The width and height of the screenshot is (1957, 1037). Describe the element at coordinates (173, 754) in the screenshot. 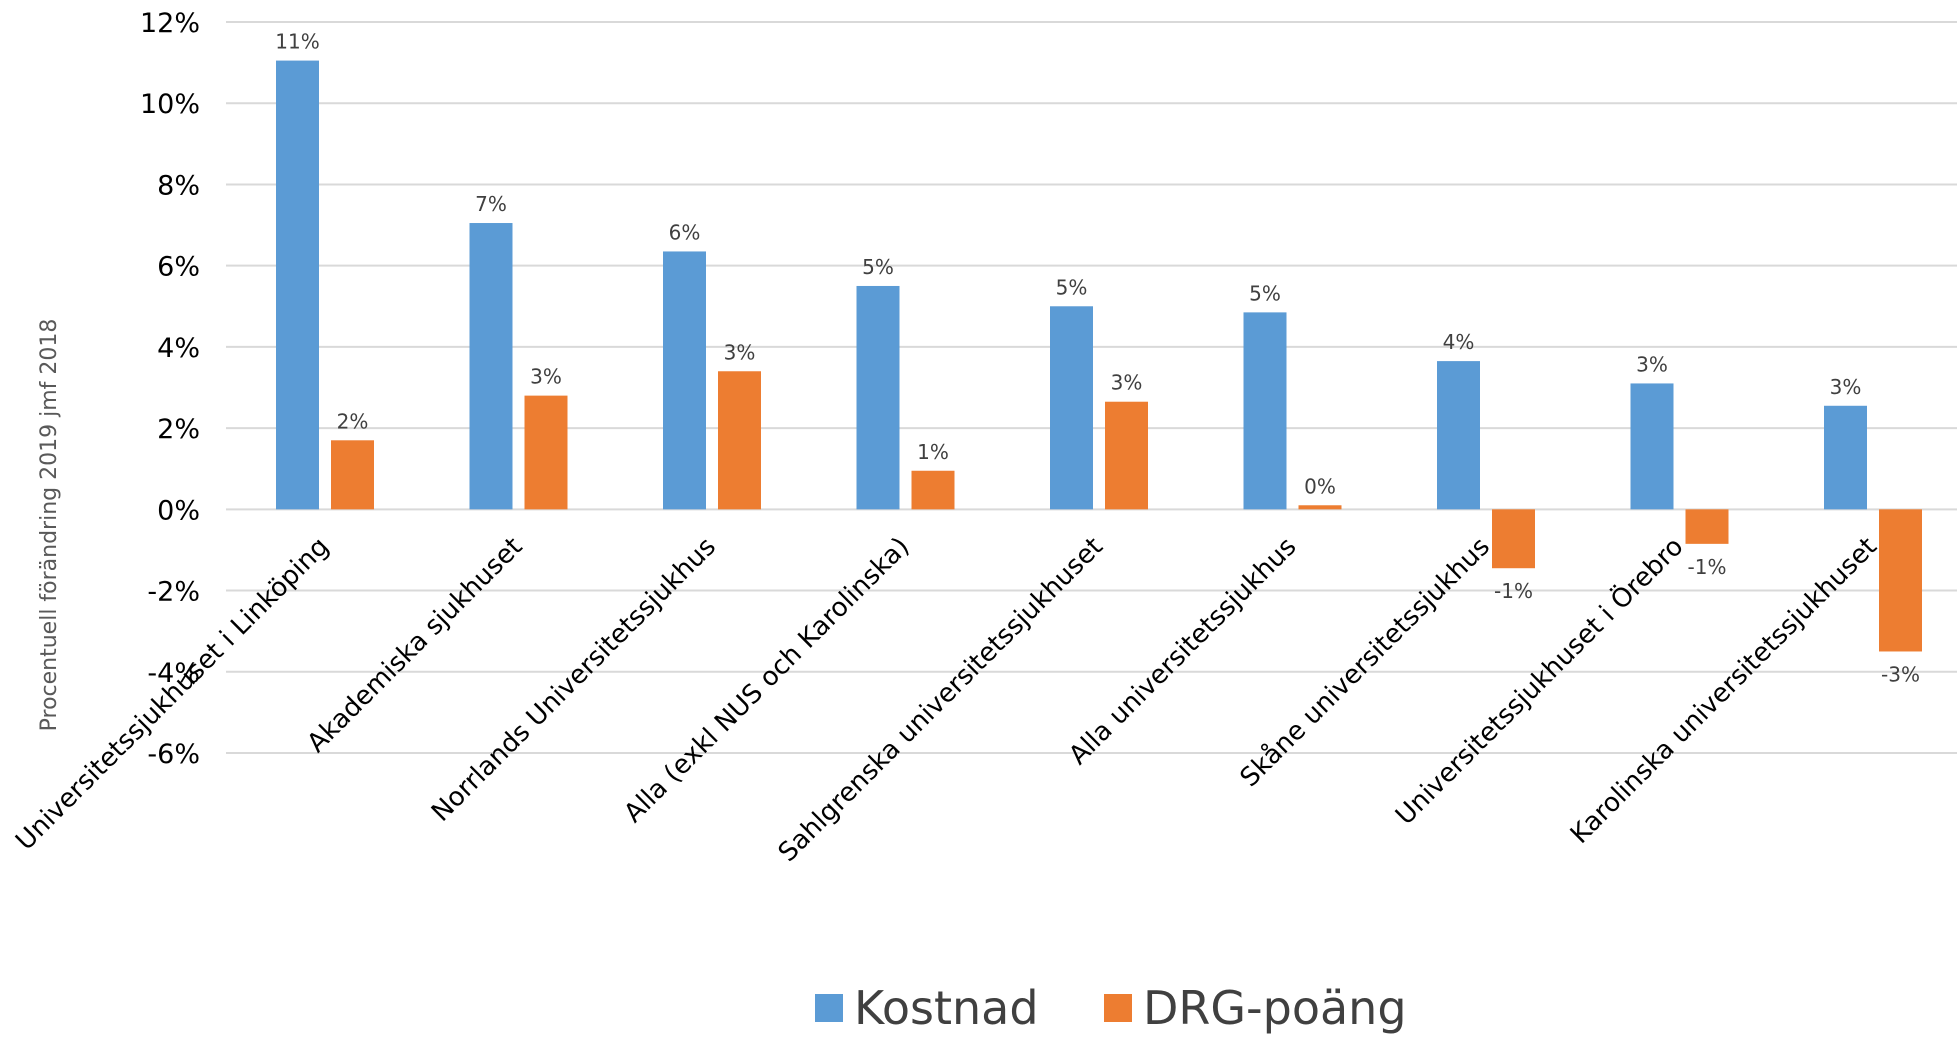

I see `y-tick-label: -6%` at that location.